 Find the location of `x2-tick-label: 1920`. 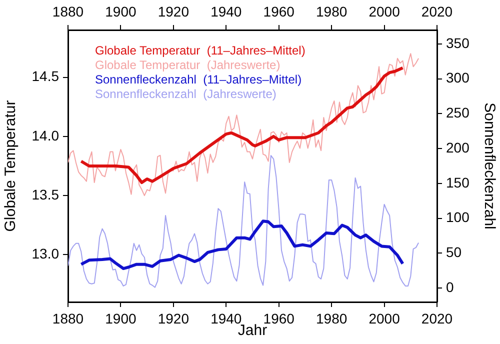

x2-tick-label: 1920 is located at coordinates (174, 11).